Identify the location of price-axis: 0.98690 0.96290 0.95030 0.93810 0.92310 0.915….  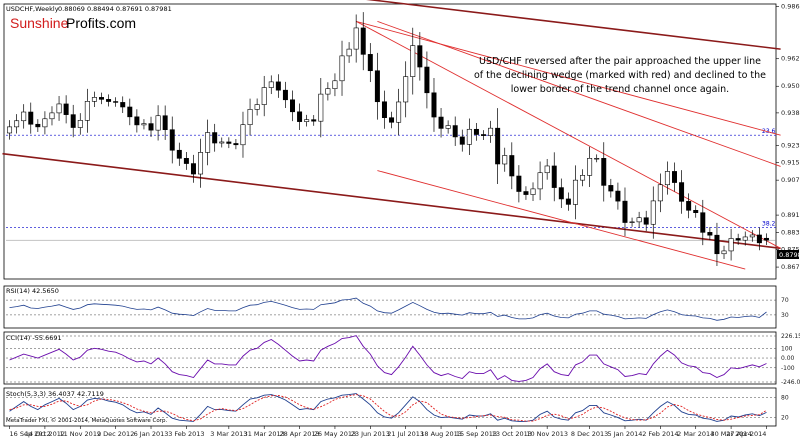
(788, 136).